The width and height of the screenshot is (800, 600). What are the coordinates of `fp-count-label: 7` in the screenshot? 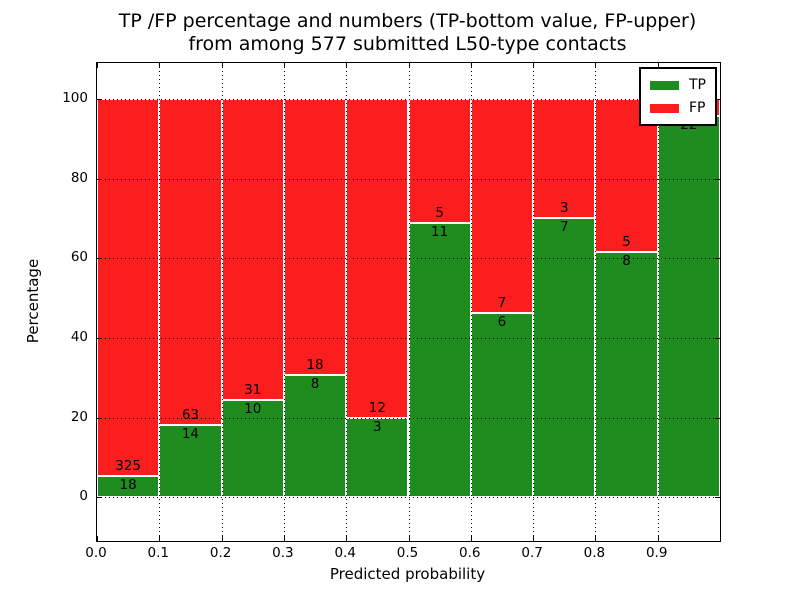 It's located at (502, 303).